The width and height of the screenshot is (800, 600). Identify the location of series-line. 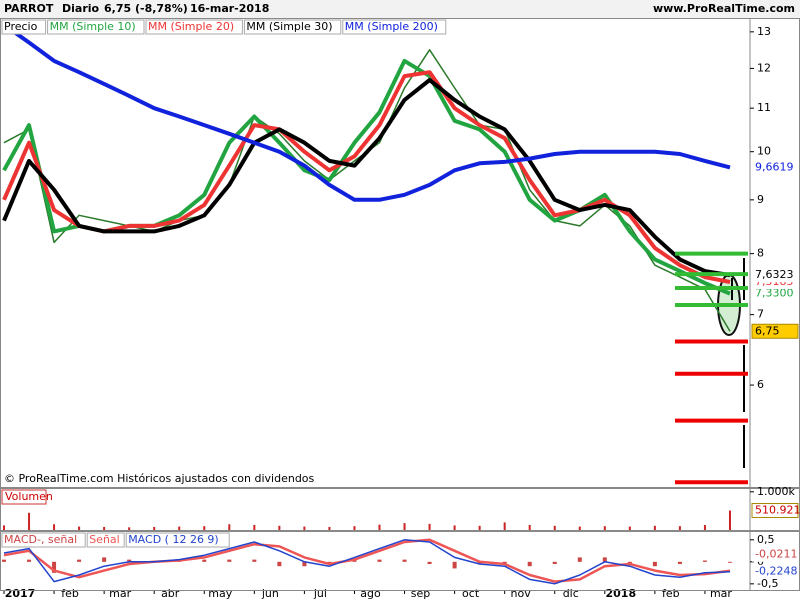
(367, 560).